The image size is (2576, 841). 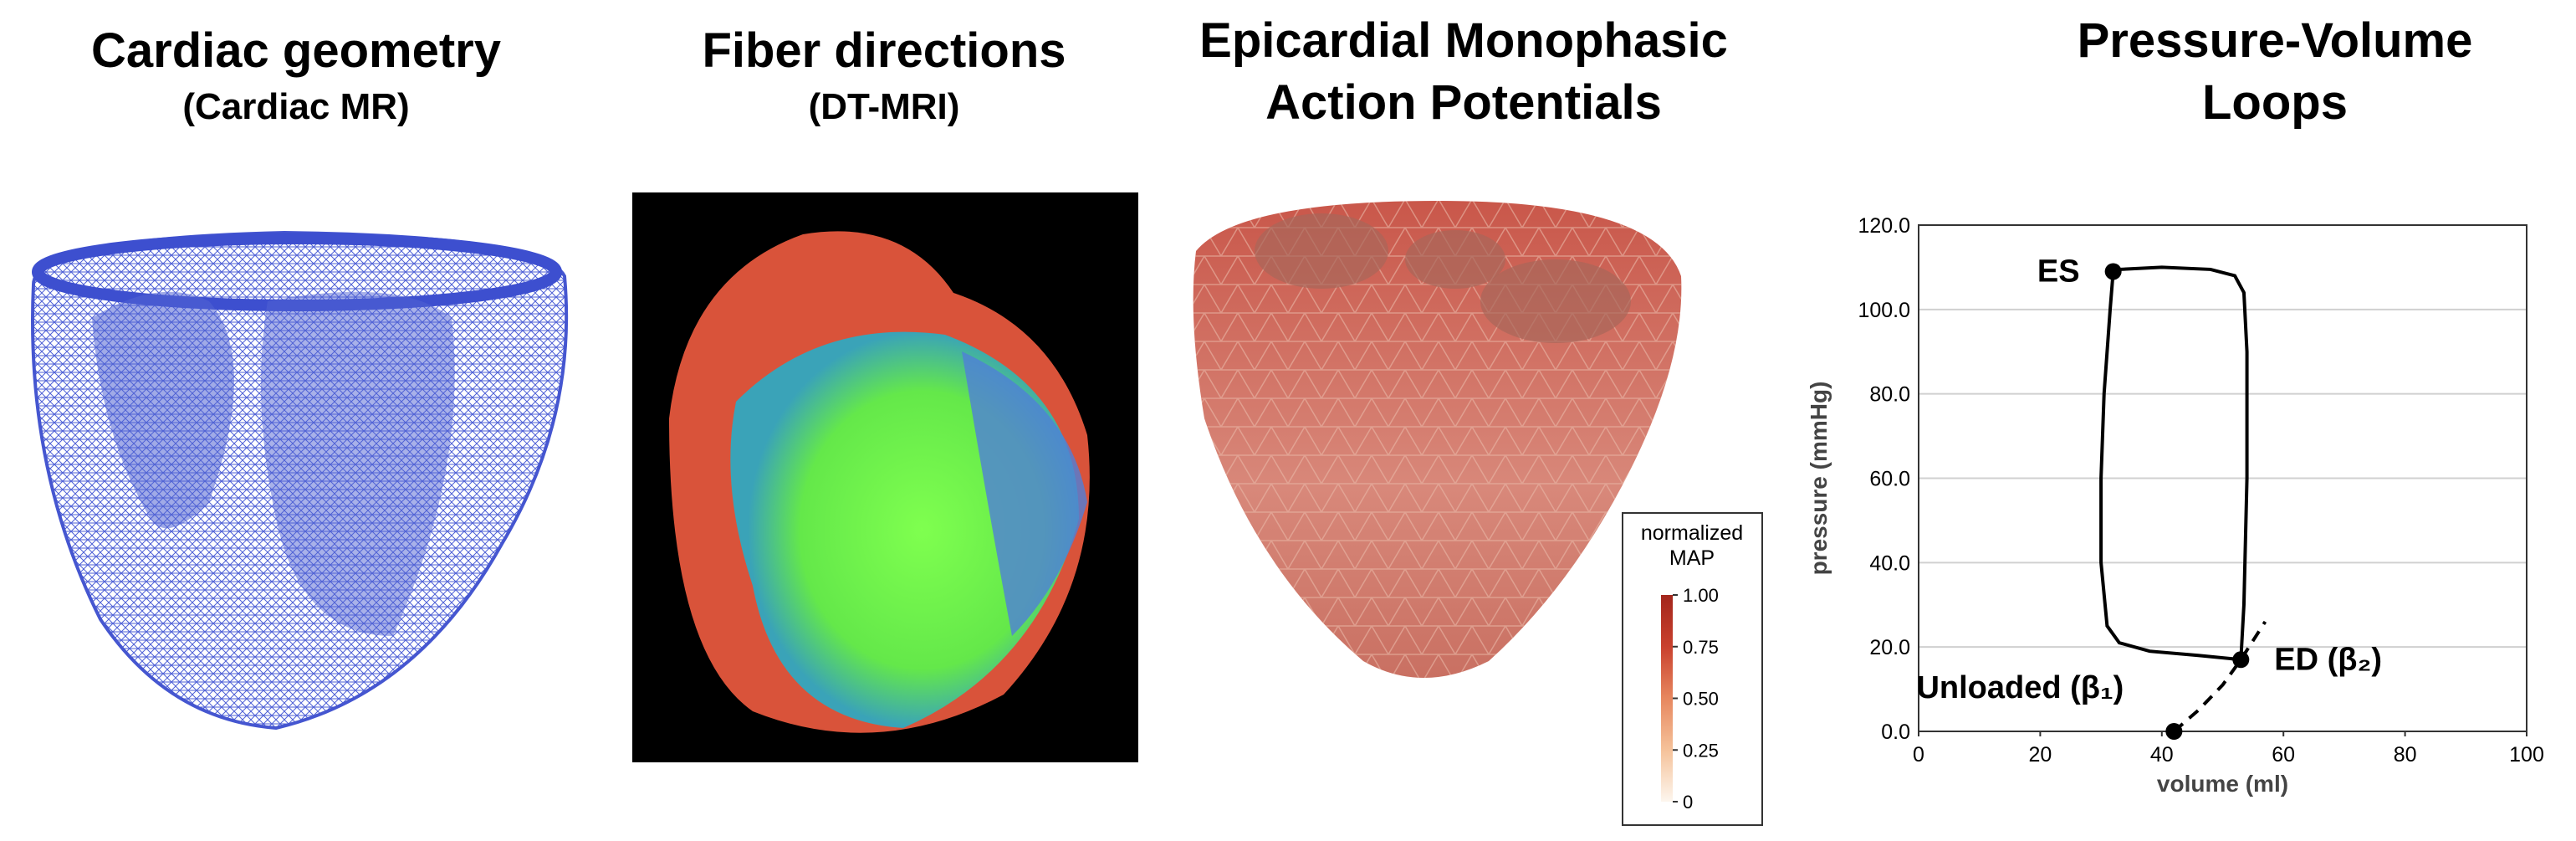 I want to click on y-tick-label: 120.0, so click(x=1884, y=226).